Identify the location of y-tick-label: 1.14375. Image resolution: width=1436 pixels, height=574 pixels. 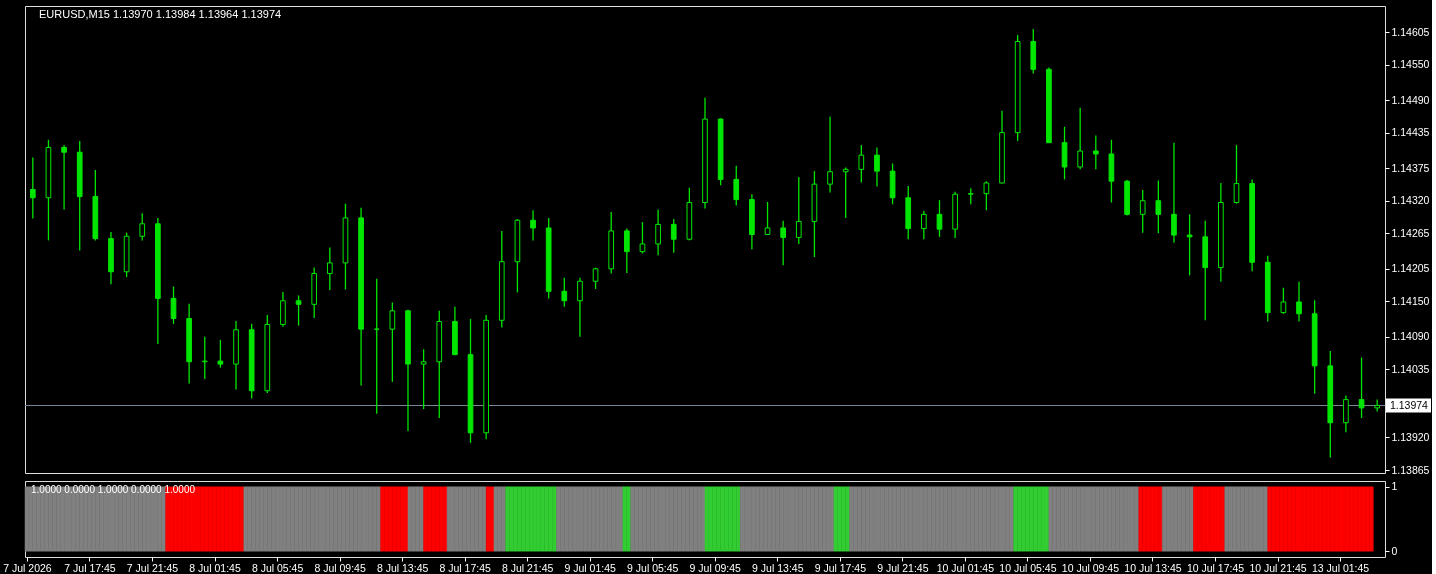
(1410, 167).